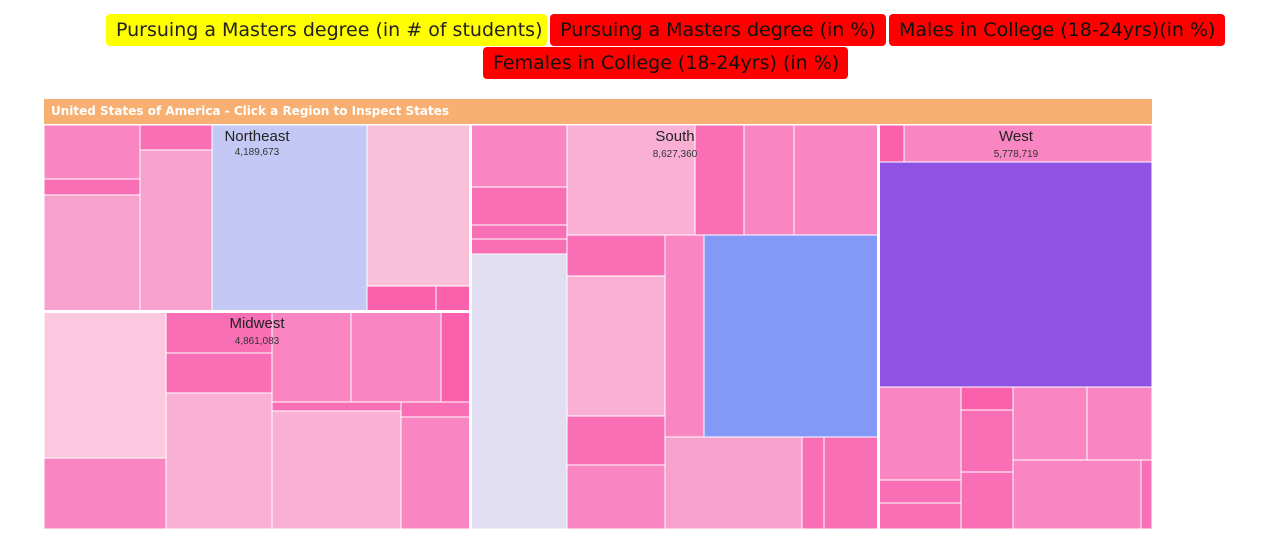 The width and height of the screenshot is (1269, 552). Describe the element at coordinates (257, 323) in the screenshot. I see `region-label-midwest: Midwest` at that location.